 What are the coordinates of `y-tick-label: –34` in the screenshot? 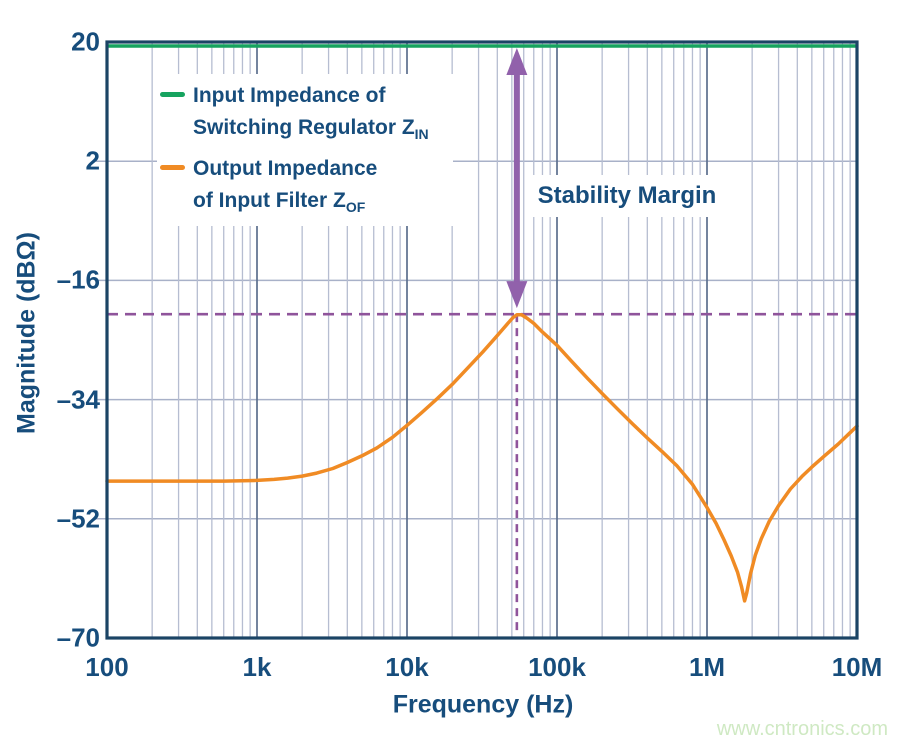 It's located at (78, 399).